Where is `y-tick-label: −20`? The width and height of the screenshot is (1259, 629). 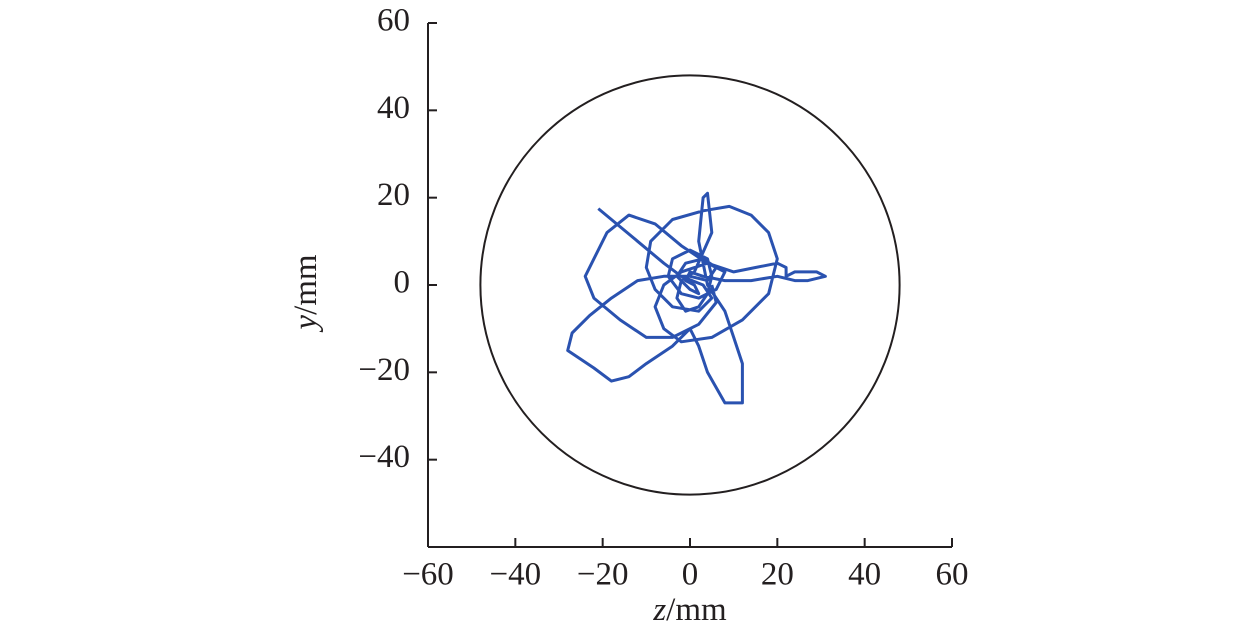 y-tick-label: −20 is located at coordinates (384, 370).